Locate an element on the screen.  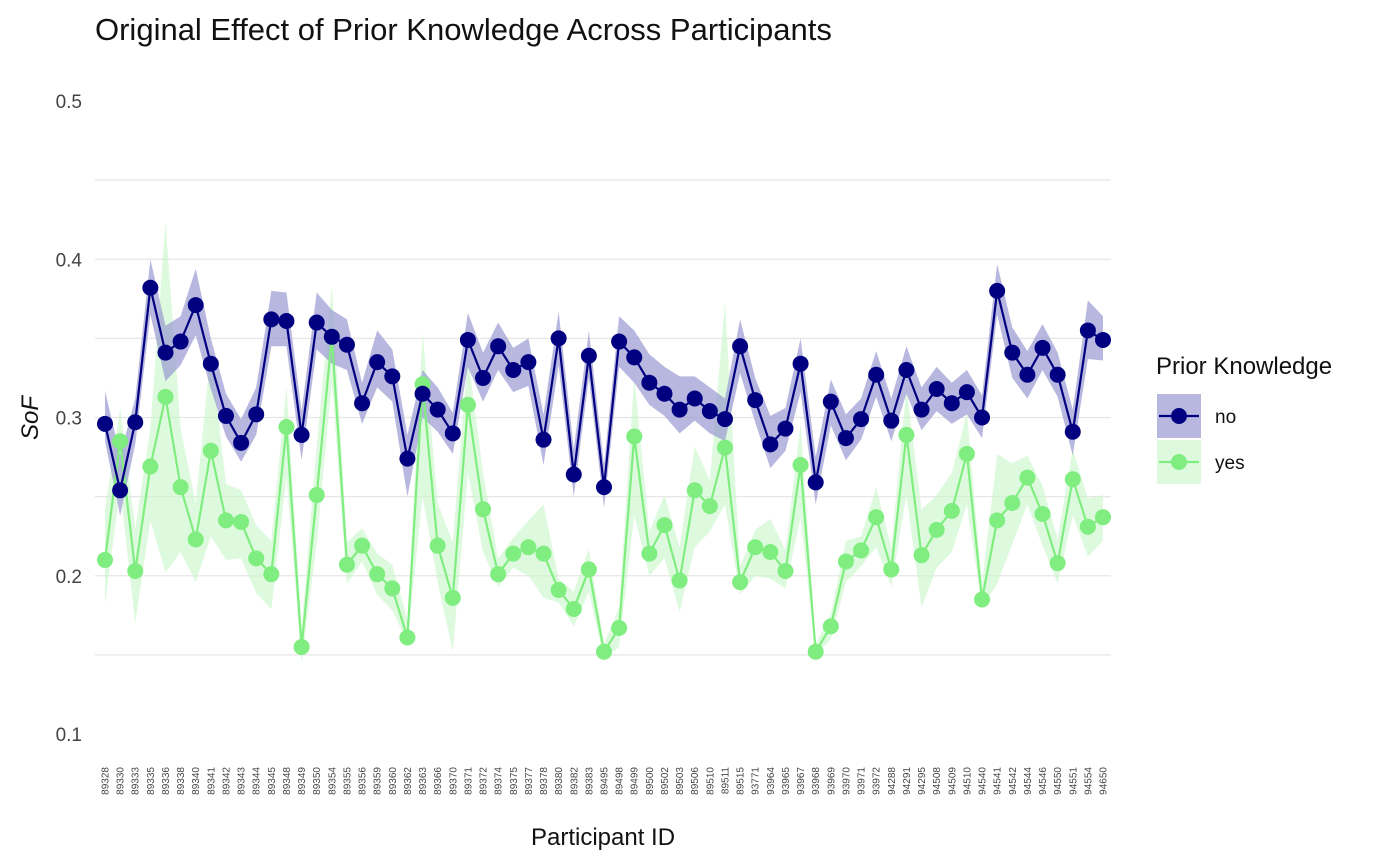
x-tick-label: 94508 is located at coordinates (937, 781).